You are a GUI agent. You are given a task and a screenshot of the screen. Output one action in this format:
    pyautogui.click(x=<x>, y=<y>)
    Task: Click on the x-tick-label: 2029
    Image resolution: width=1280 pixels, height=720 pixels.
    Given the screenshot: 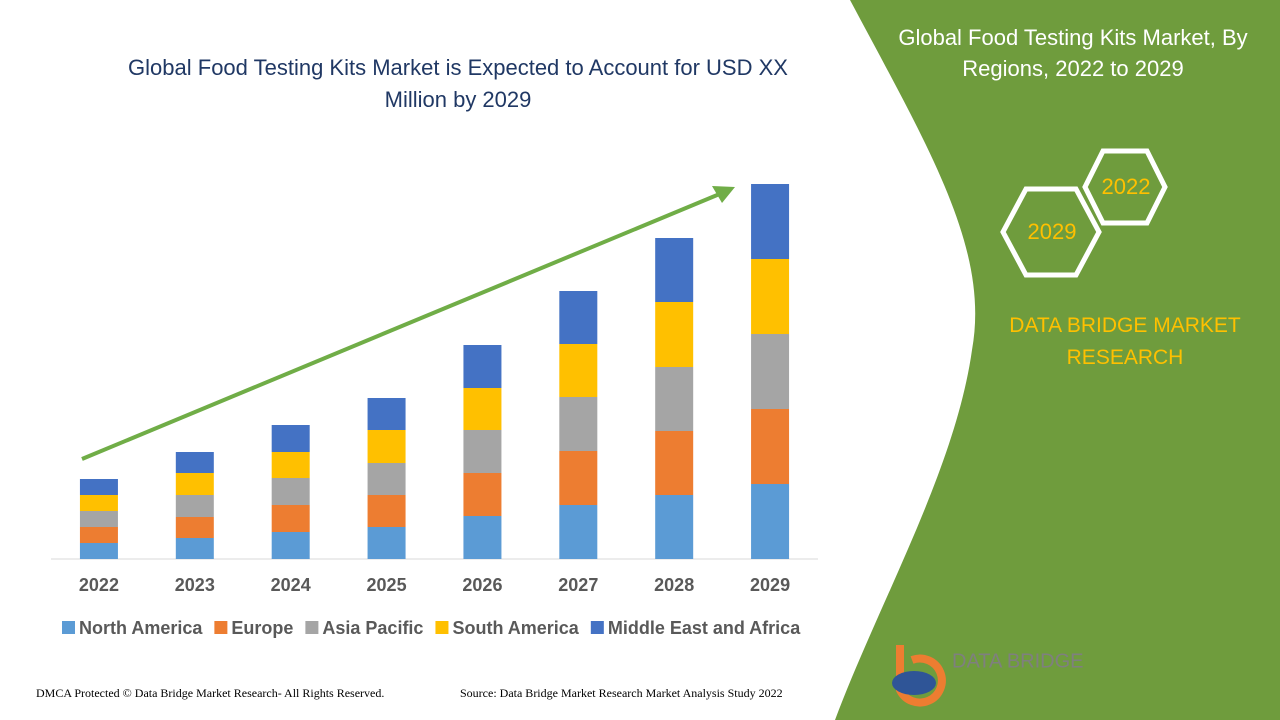 What is the action you would take?
    pyautogui.click(x=770, y=585)
    